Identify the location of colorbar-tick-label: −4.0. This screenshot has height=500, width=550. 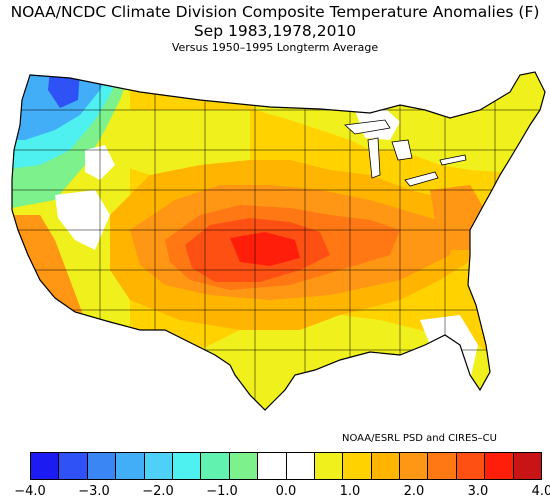
(30, 491).